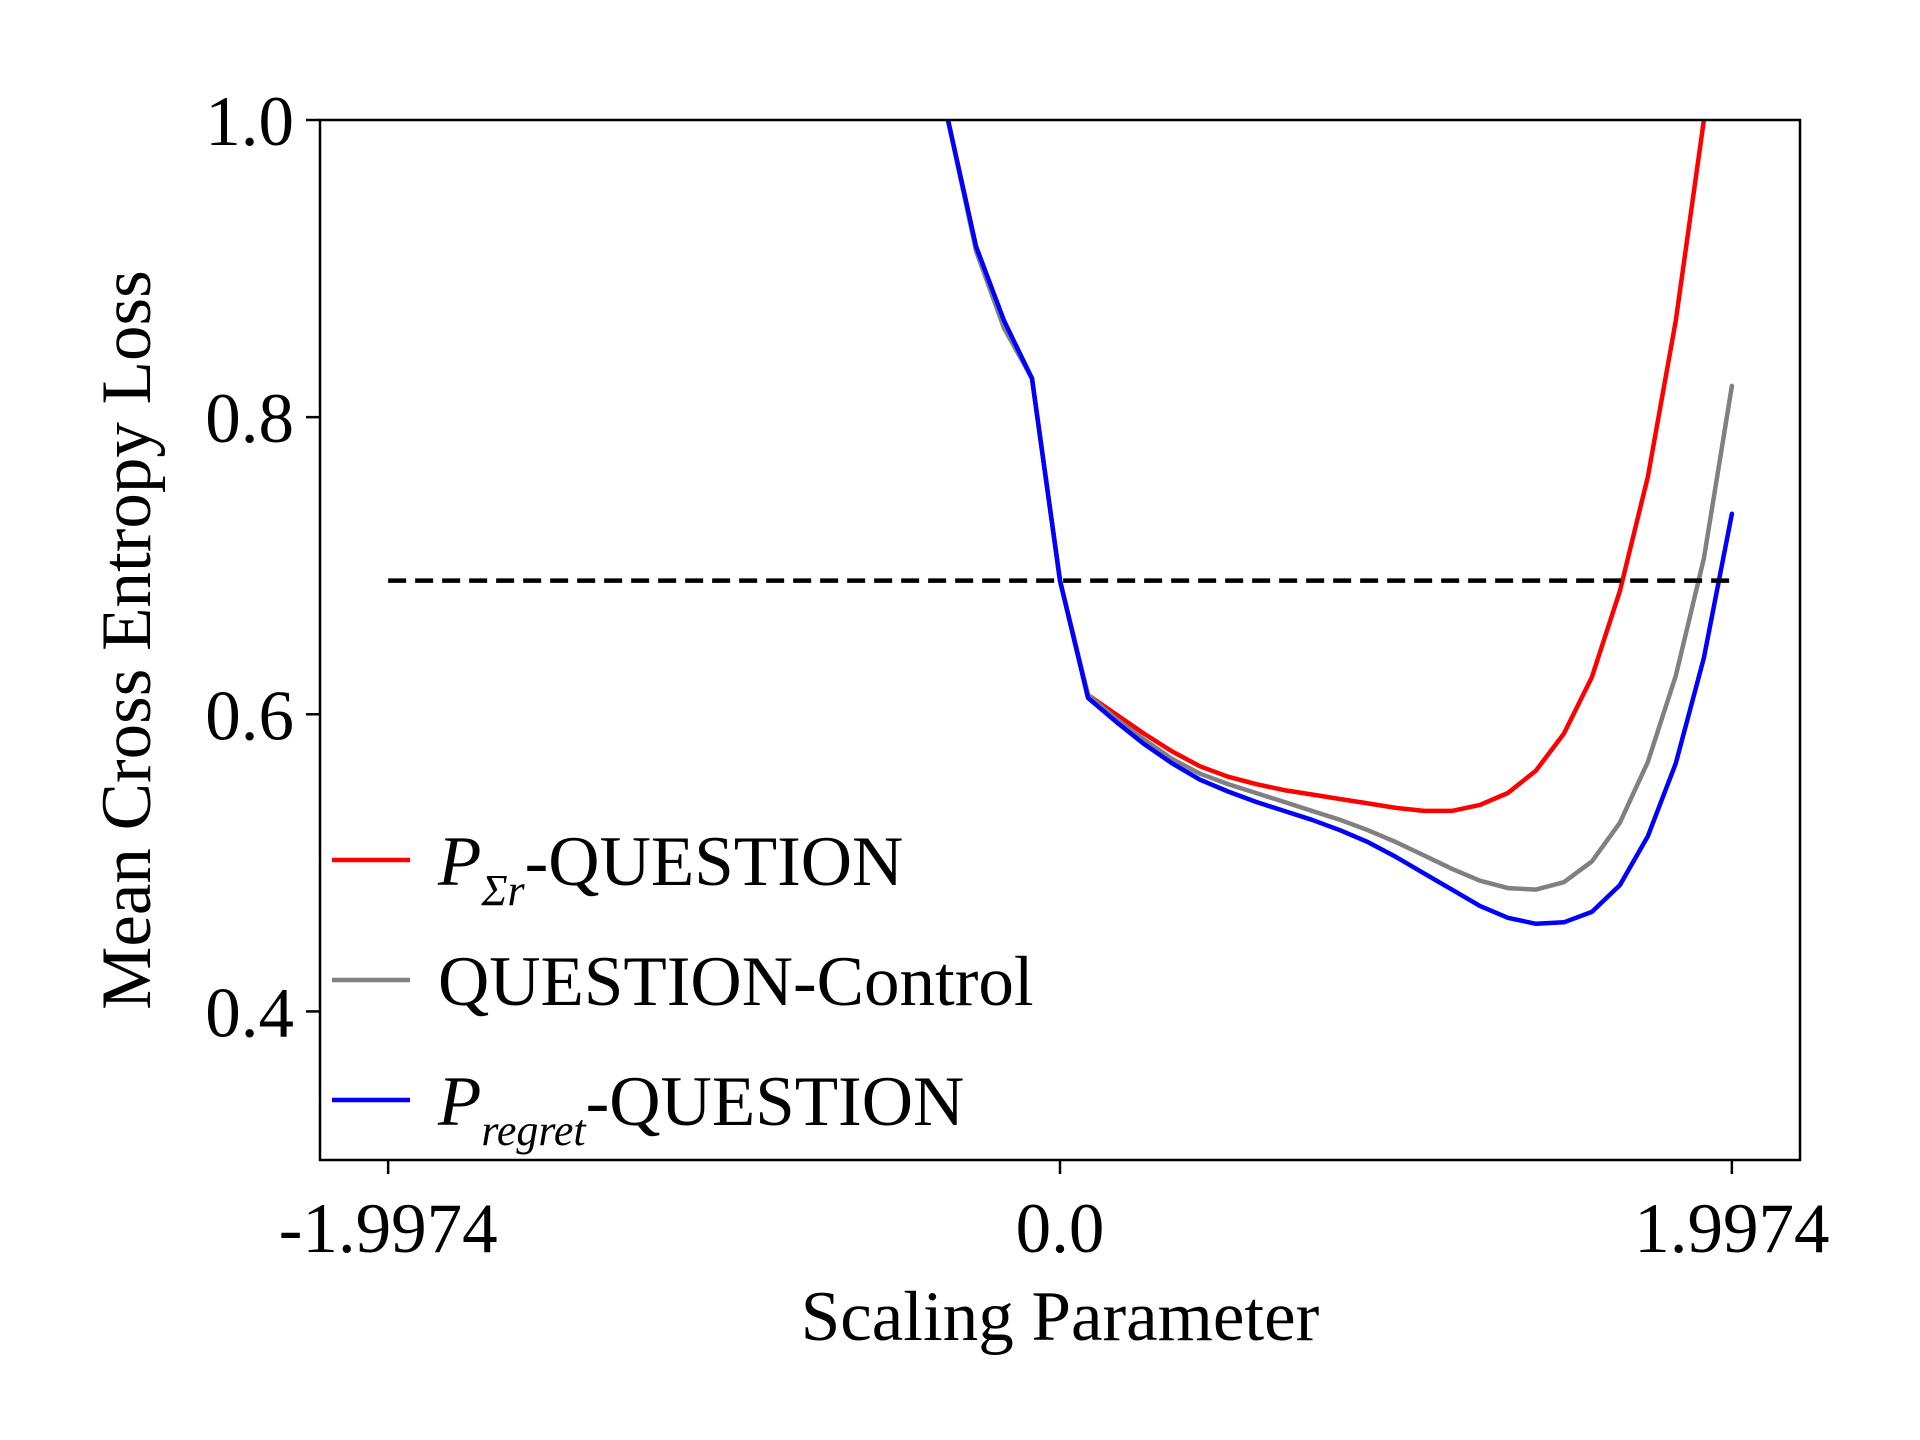 This screenshot has width=1920, height=1440. What do you see at coordinates (127, 640) in the screenshot?
I see `y-axis-label: Mean Cross Entropy Loss` at bounding box center [127, 640].